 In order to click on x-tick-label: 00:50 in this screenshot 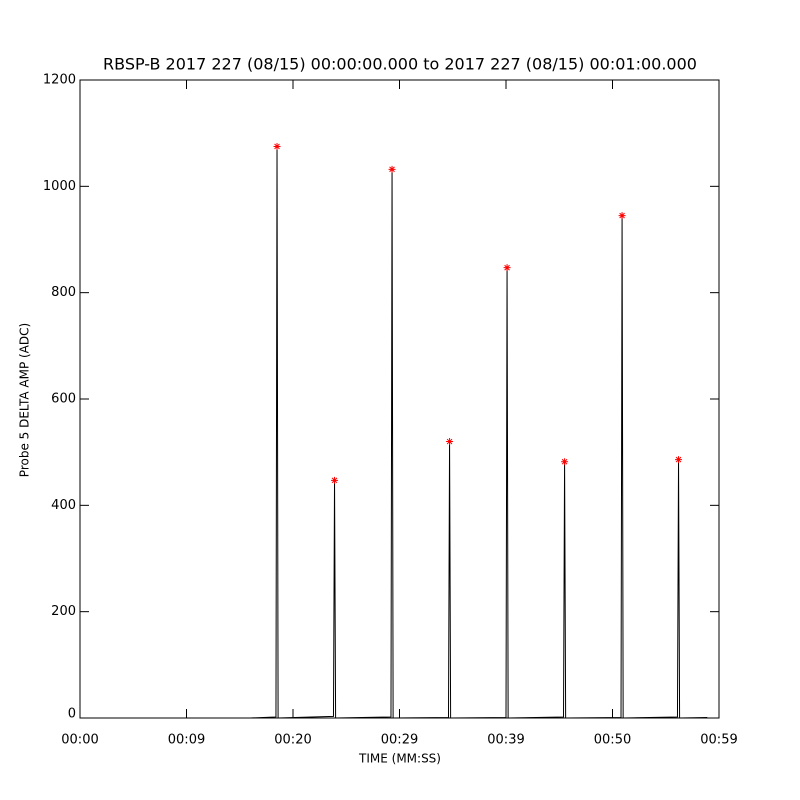, I will do `click(612, 740)`.